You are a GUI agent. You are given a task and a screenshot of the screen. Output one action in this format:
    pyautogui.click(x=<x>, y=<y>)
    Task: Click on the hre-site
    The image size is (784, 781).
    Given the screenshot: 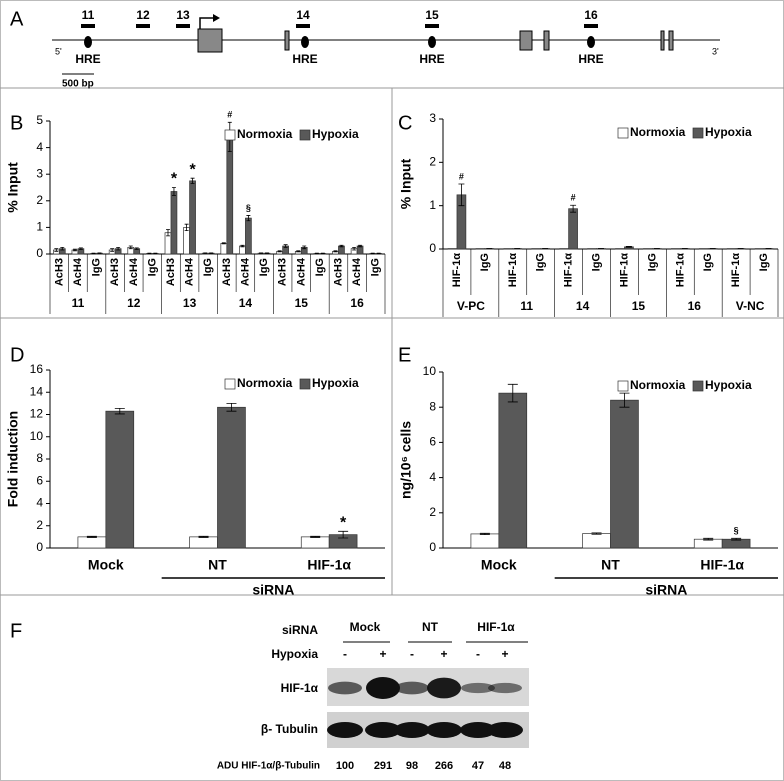 What is the action you would take?
    pyautogui.click(x=591, y=42)
    